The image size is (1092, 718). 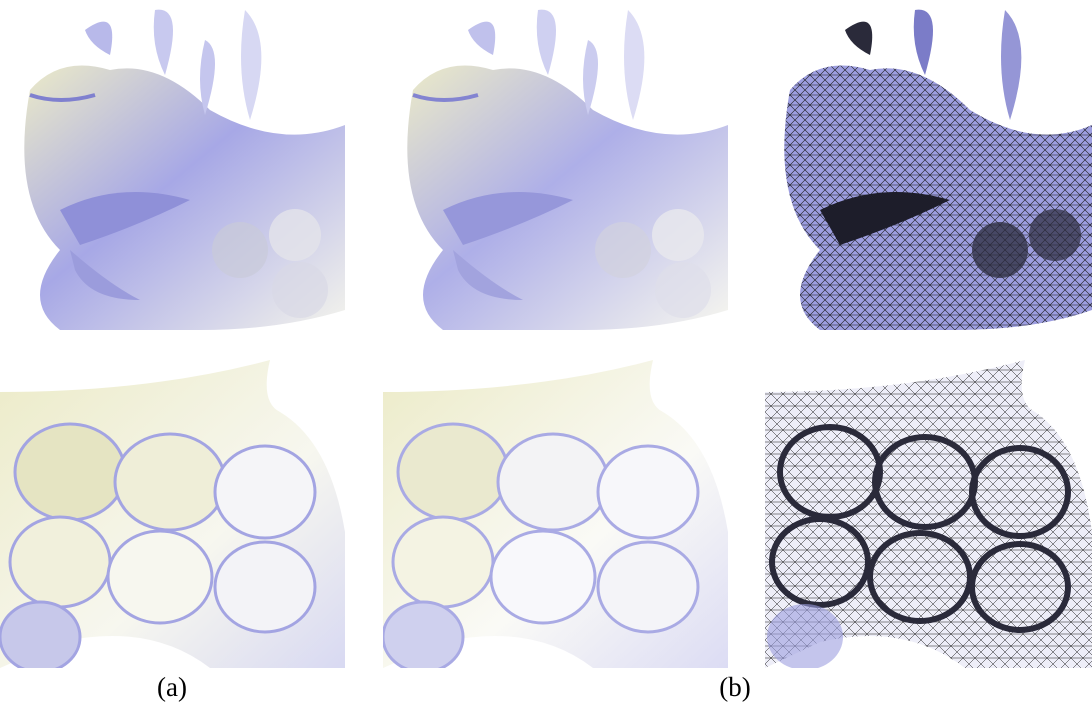 I want to click on panel-scales-wireframe, so click(x=928, y=510).